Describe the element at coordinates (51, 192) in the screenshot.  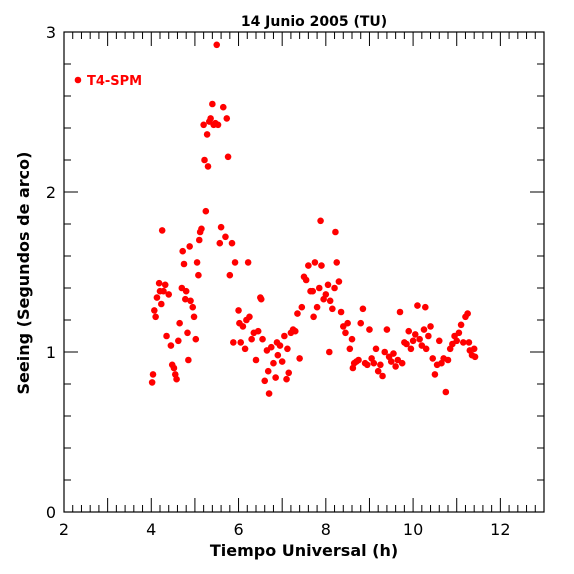
I see `y-tick-label: 2` at that location.